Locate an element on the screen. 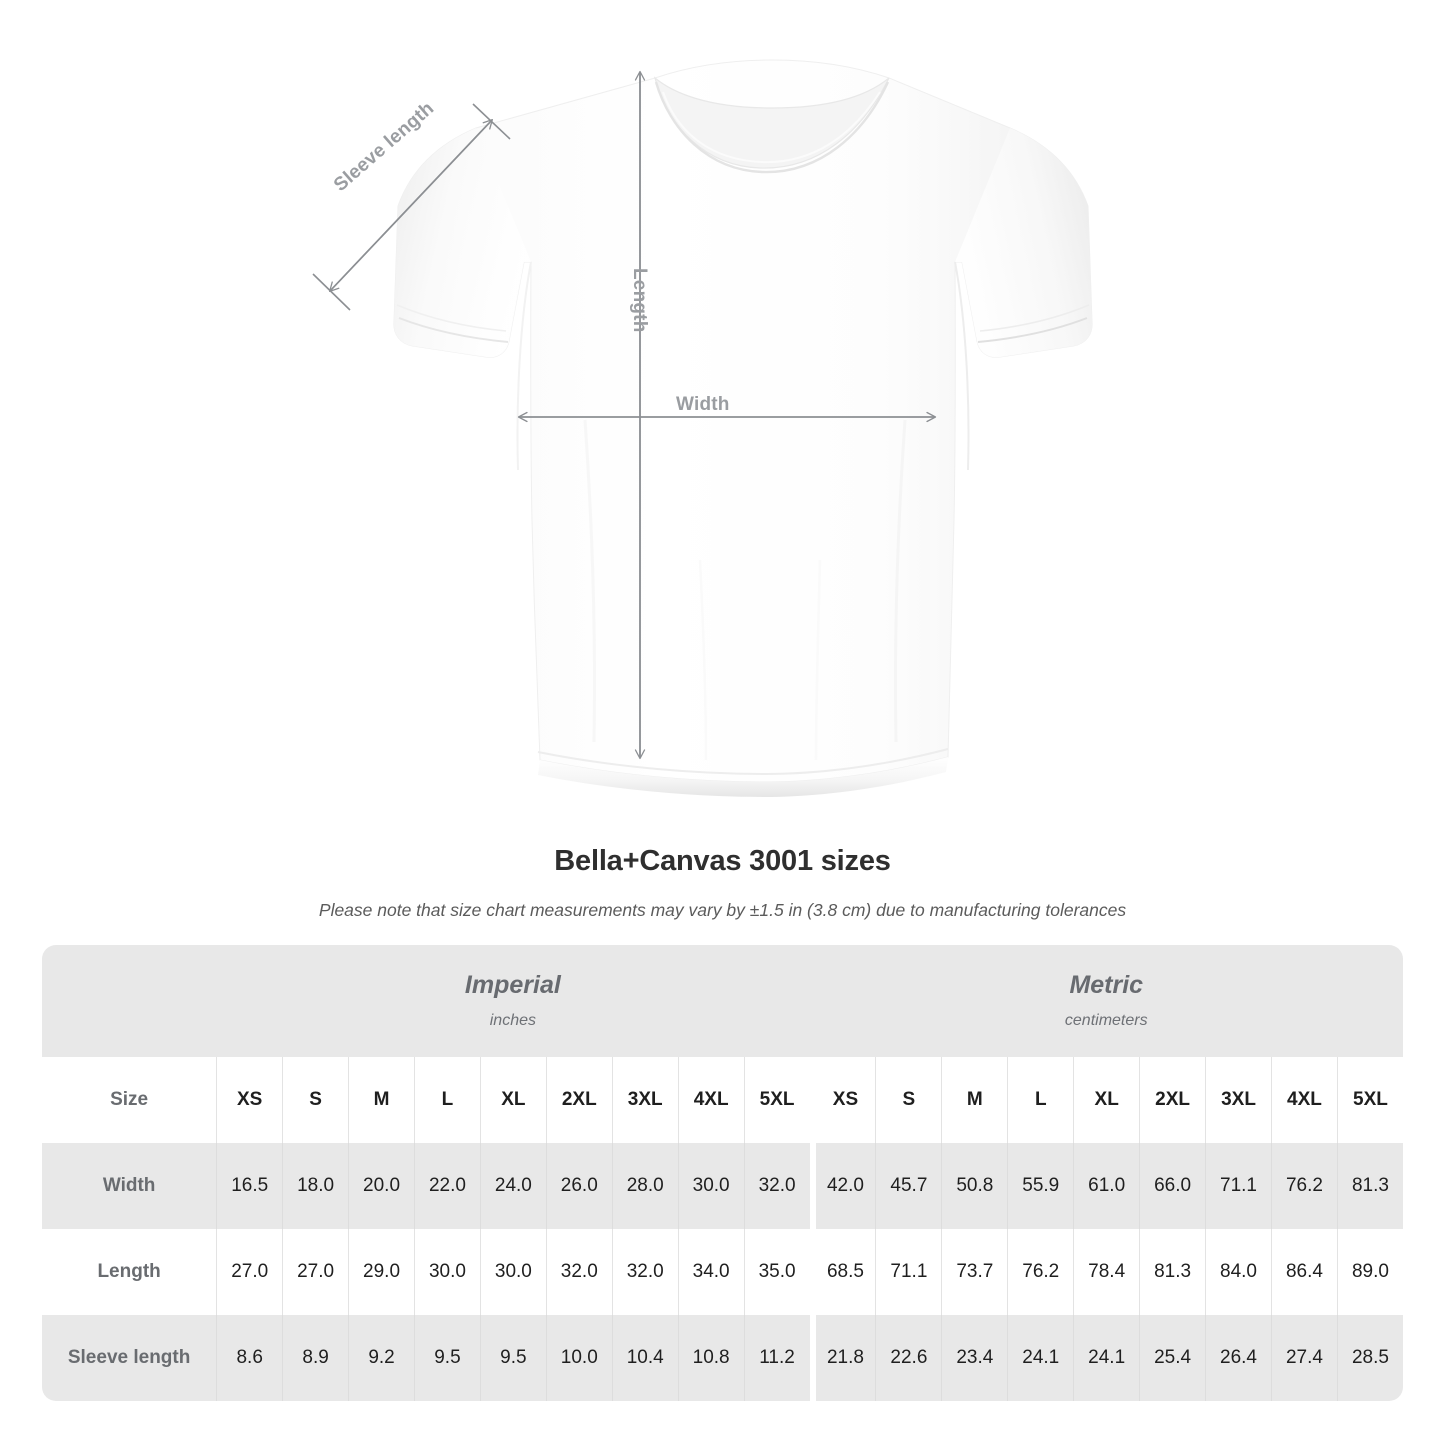  cell-sleeve-length-imperial-3xl: 10.4 is located at coordinates (644, 1358).